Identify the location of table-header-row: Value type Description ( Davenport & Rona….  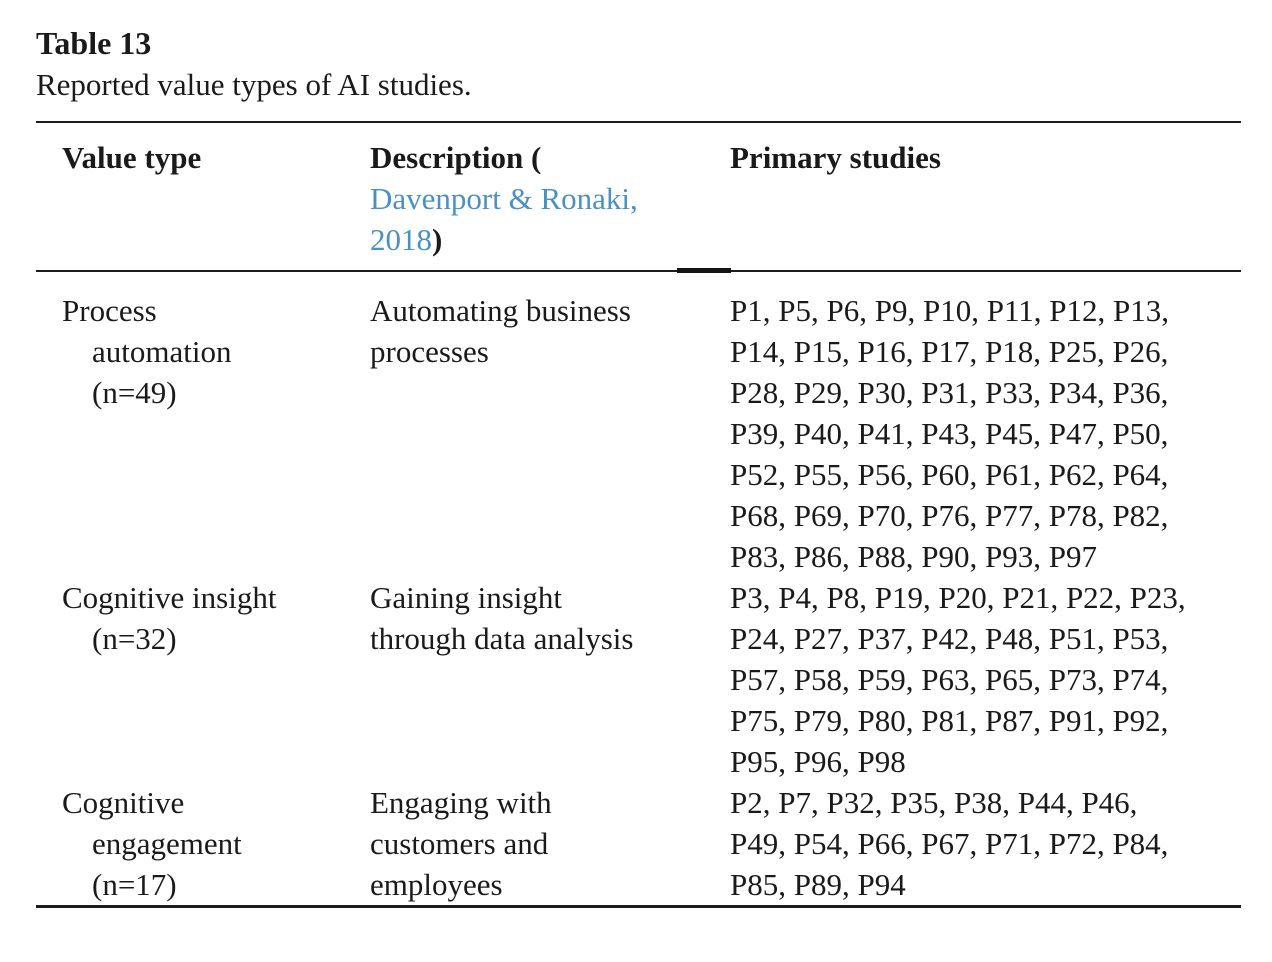
(638, 197).